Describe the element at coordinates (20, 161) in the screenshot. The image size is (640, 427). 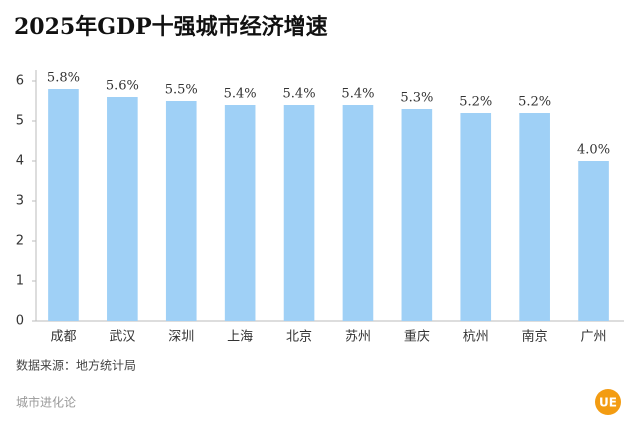
I see `y-tick-label: 4` at that location.